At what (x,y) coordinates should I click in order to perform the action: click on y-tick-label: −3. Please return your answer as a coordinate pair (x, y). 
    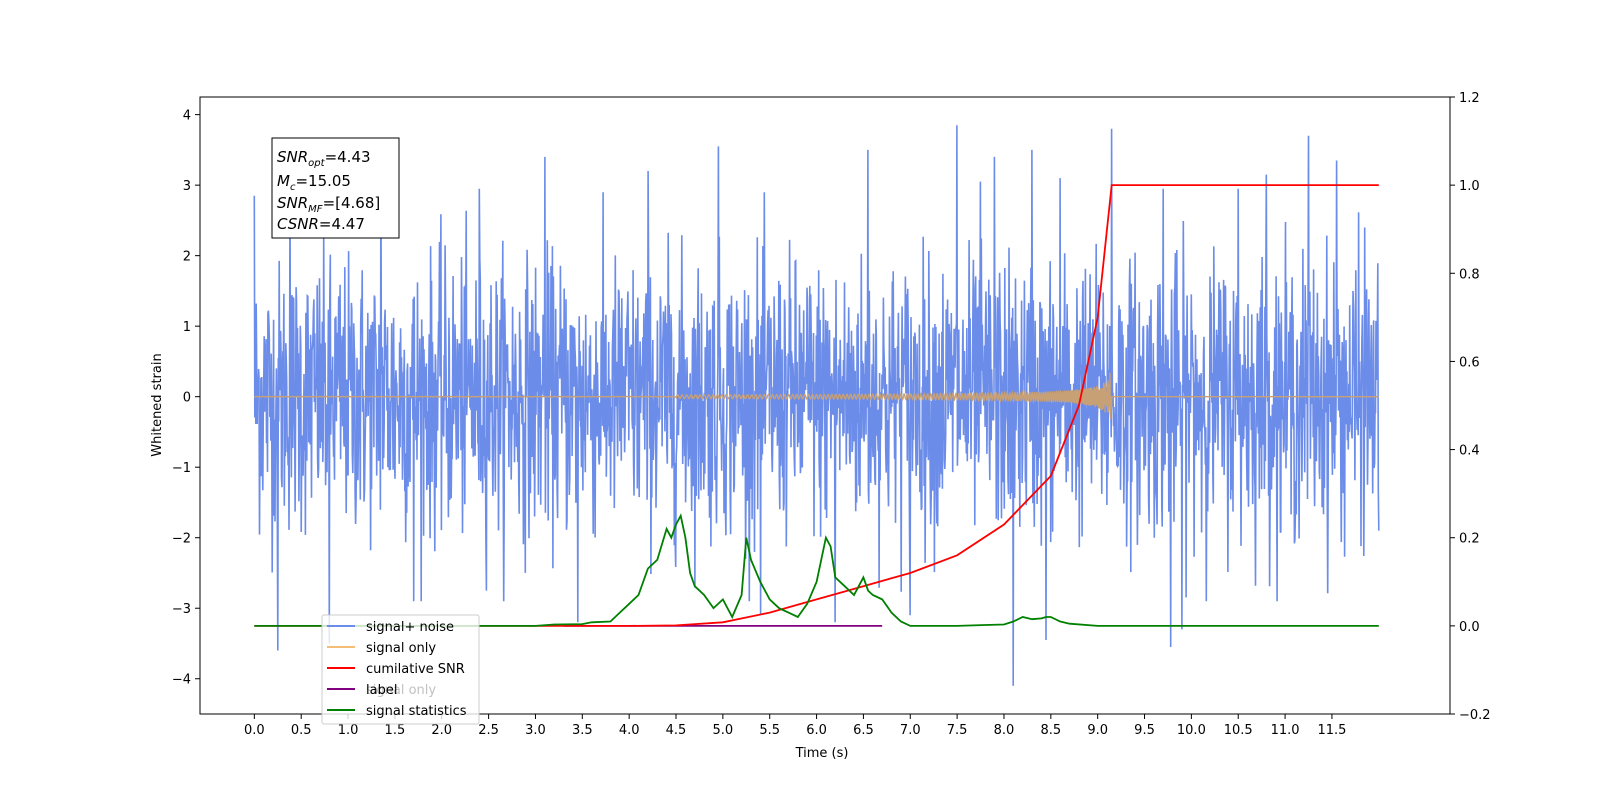
    Looking at the image, I should click on (181, 609).